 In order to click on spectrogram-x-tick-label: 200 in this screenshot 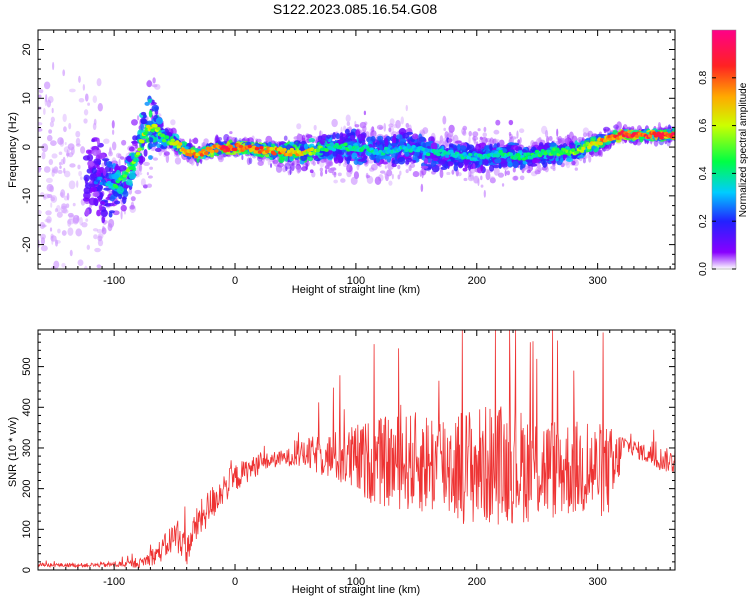, I will do `click(477, 281)`.